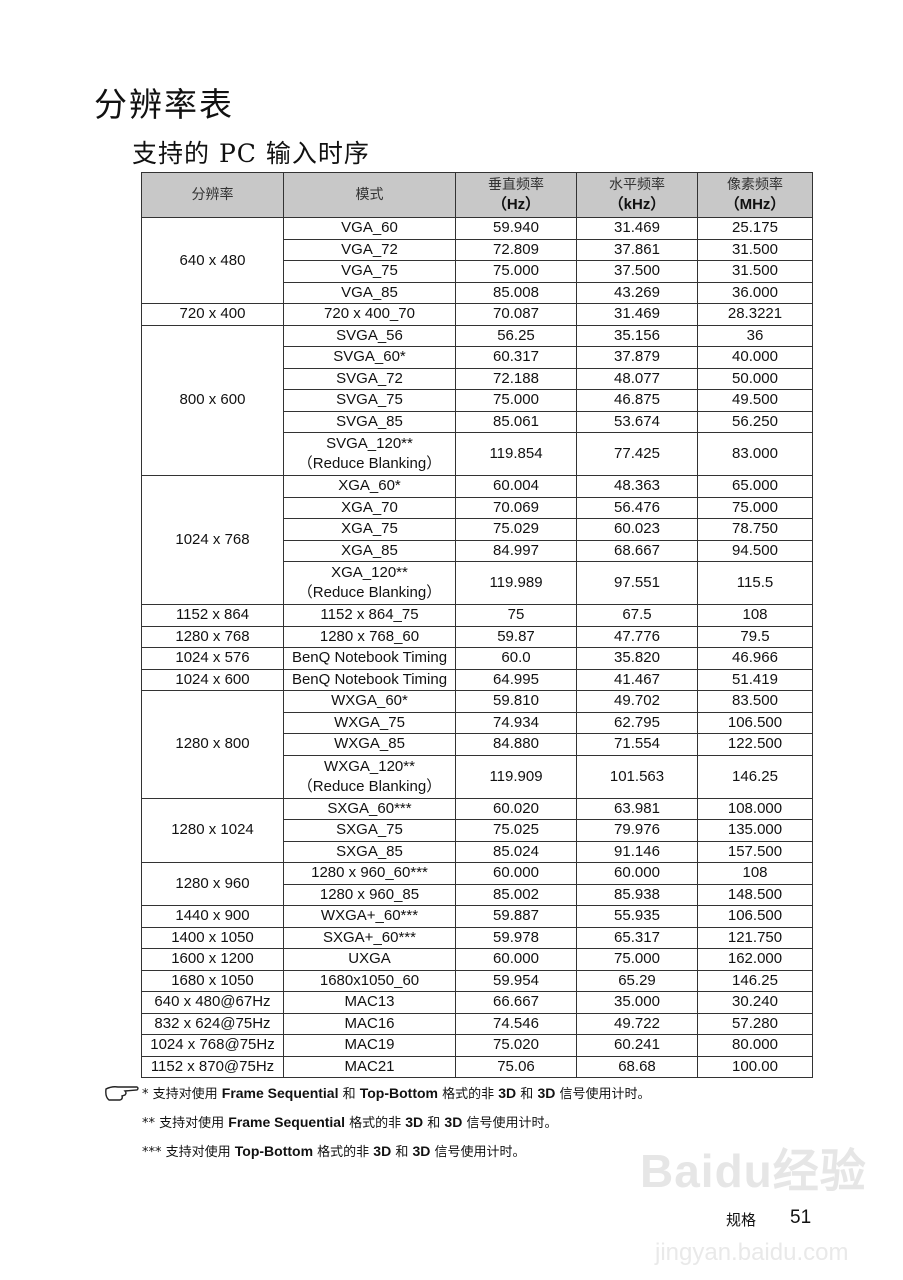 This screenshot has width=903, height=1280. What do you see at coordinates (369, 894) in the screenshot?
I see `mode-cell: 1280 x 960_85` at bounding box center [369, 894].